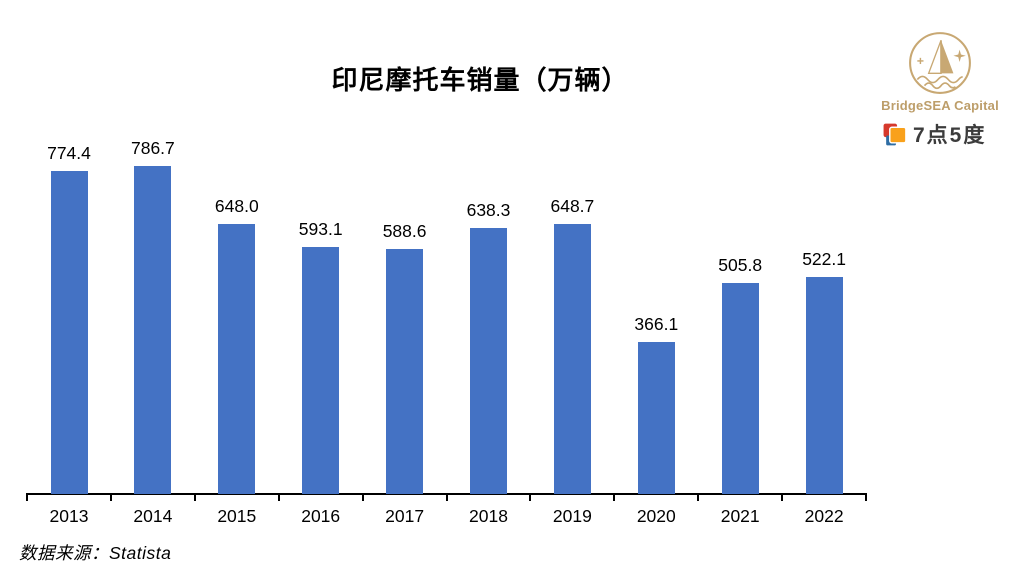 The width and height of the screenshot is (1012, 571). Describe the element at coordinates (656, 324) in the screenshot. I see `bar-value-label-2020: 366.1` at that location.